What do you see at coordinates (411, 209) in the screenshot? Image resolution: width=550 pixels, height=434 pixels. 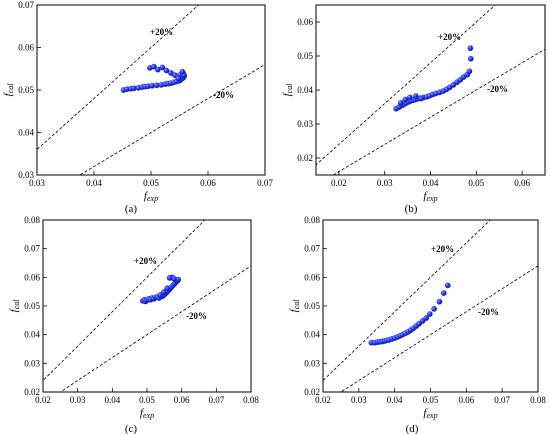 I see `panel-caption: (b)` at bounding box center [411, 209].